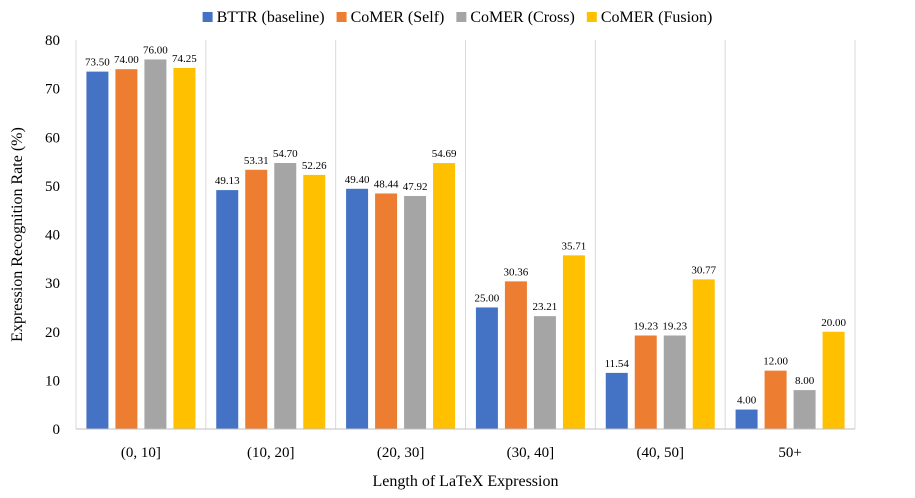 The image size is (915, 498). What do you see at coordinates (398, 17) in the screenshot?
I see `legend-label: CoMER (Self)` at bounding box center [398, 17].